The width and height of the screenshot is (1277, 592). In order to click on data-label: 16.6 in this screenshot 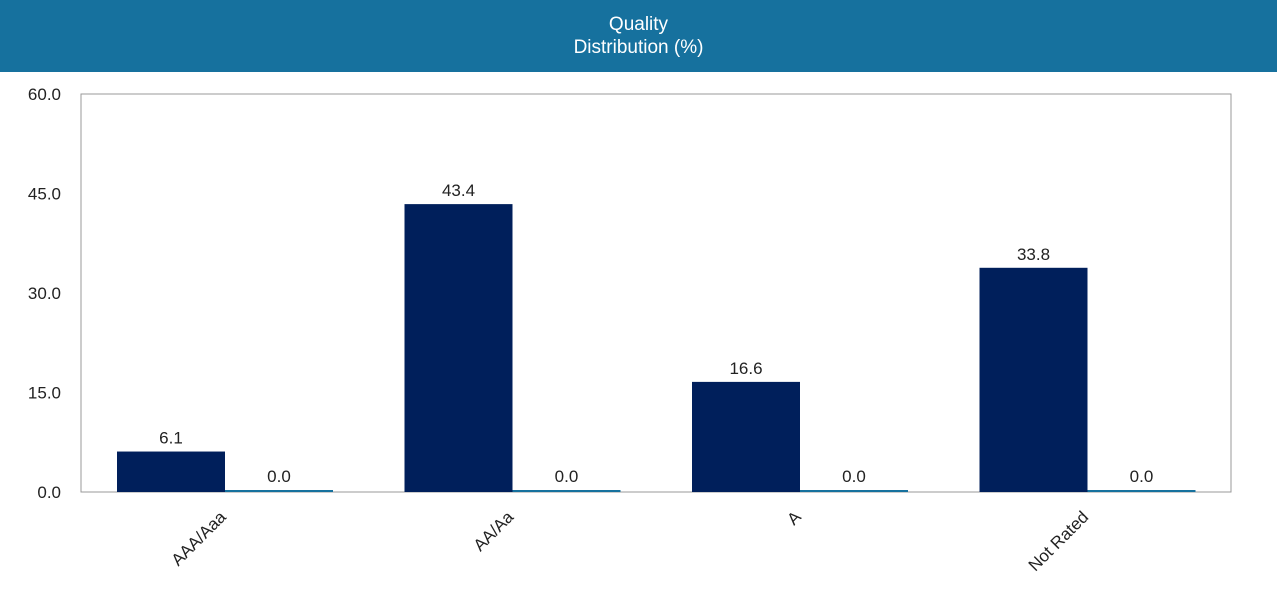, I will do `click(745, 368)`.